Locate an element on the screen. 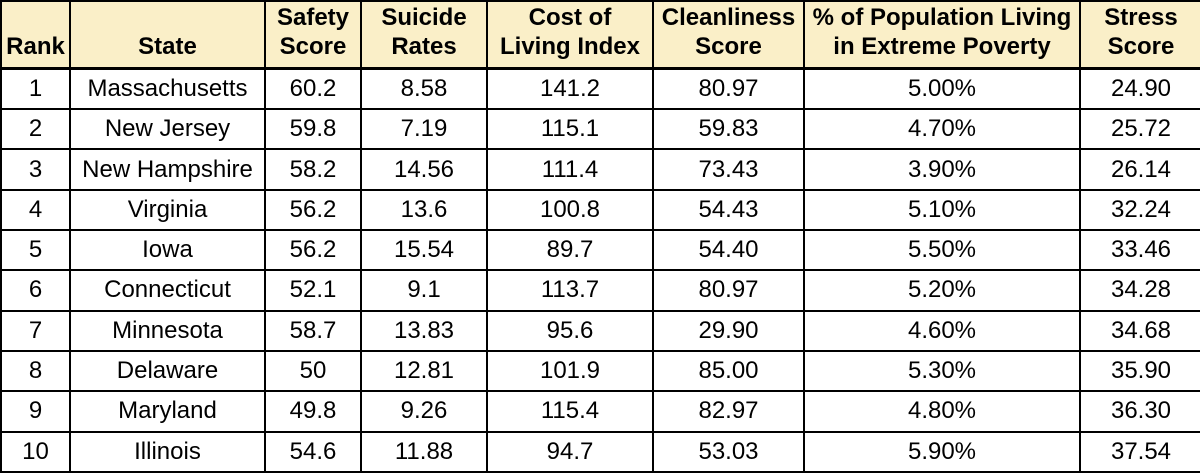 The width and height of the screenshot is (1200, 473). cell-cleanliness-score: 54.43 is located at coordinates (728, 210).